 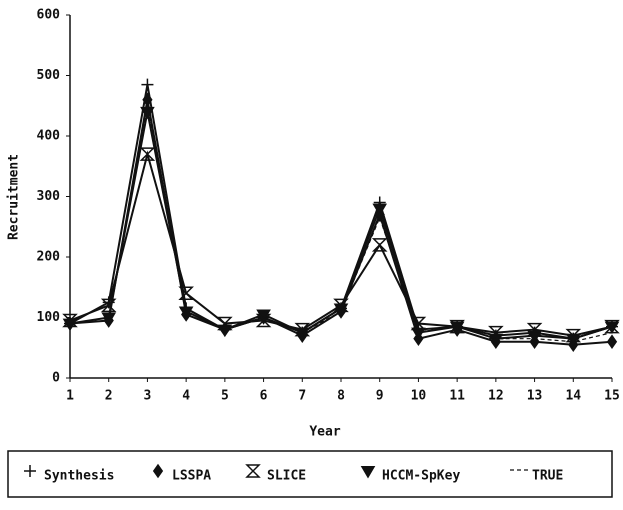 What do you see at coordinates (14, 197) in the screenshot?
I see `y-axis-label: Recruitment` at bounding box center [14, 197].